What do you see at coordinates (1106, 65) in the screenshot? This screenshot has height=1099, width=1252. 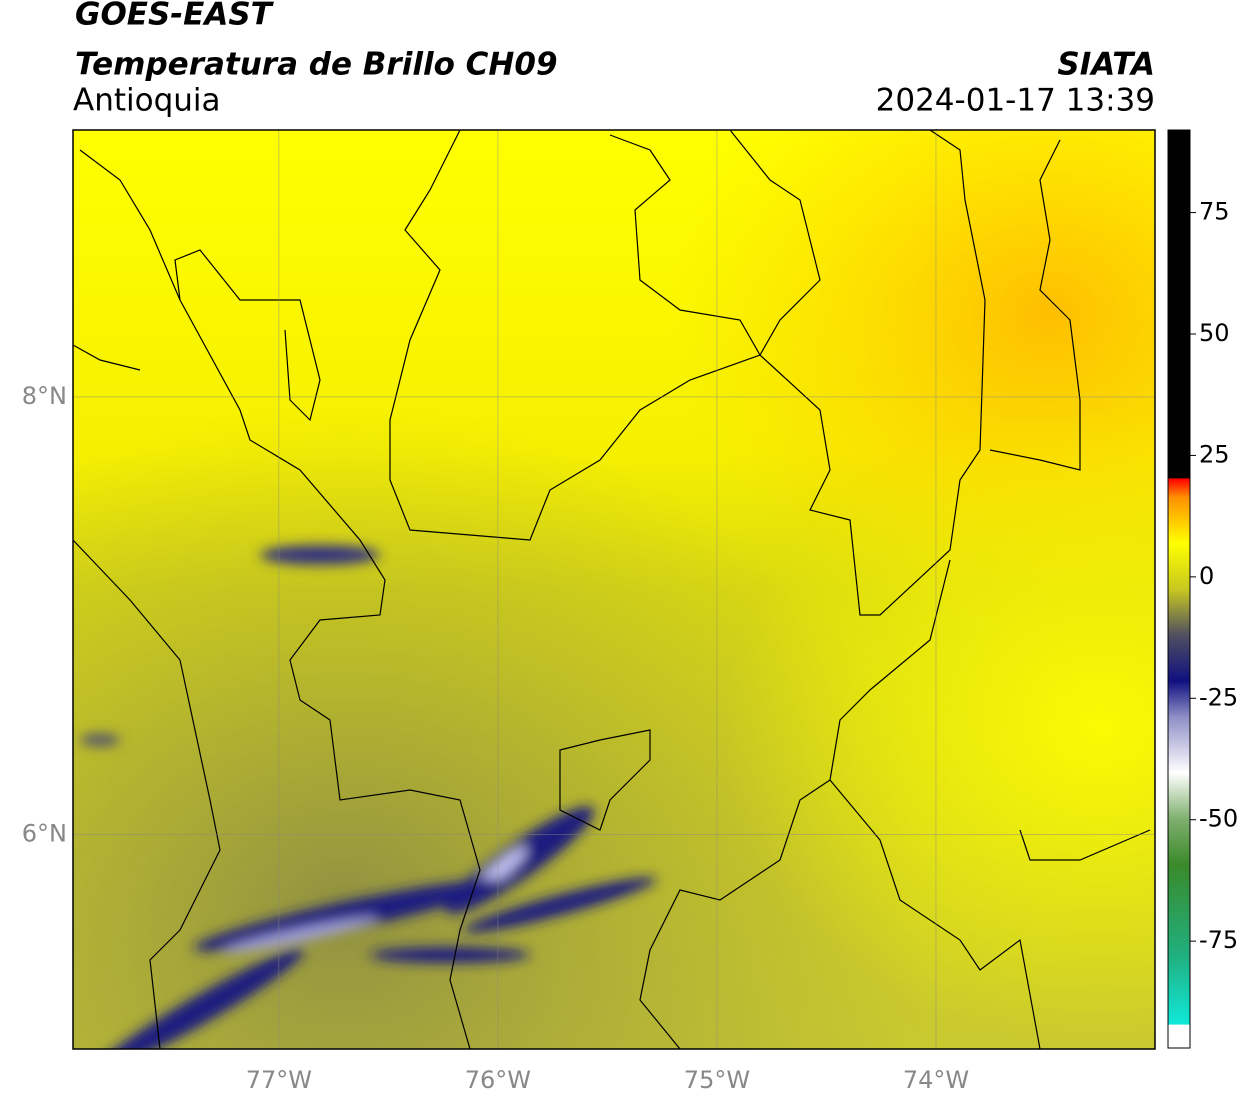 I see `agency: SIATA` at bounding box center [1106, 65].